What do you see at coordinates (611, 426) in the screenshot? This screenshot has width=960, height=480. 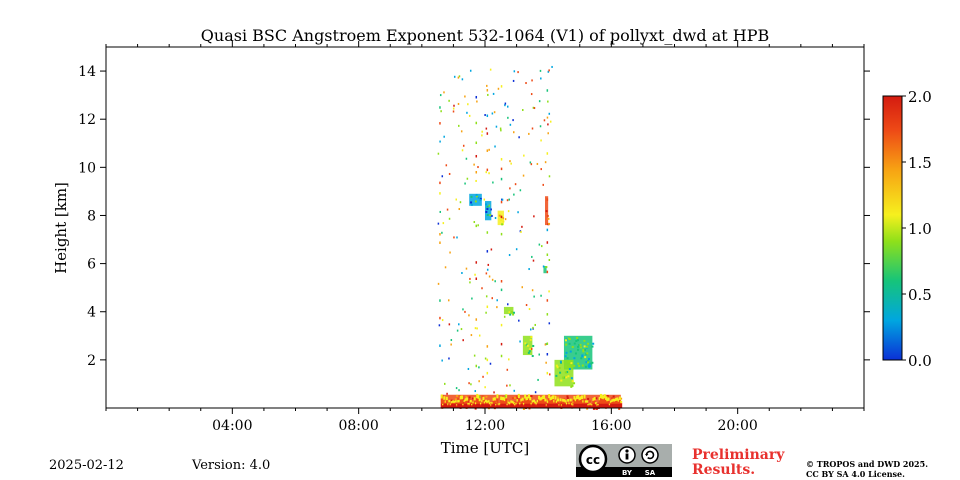 I see `x-tick-label: 16:00` at bounding box center [611, 426].